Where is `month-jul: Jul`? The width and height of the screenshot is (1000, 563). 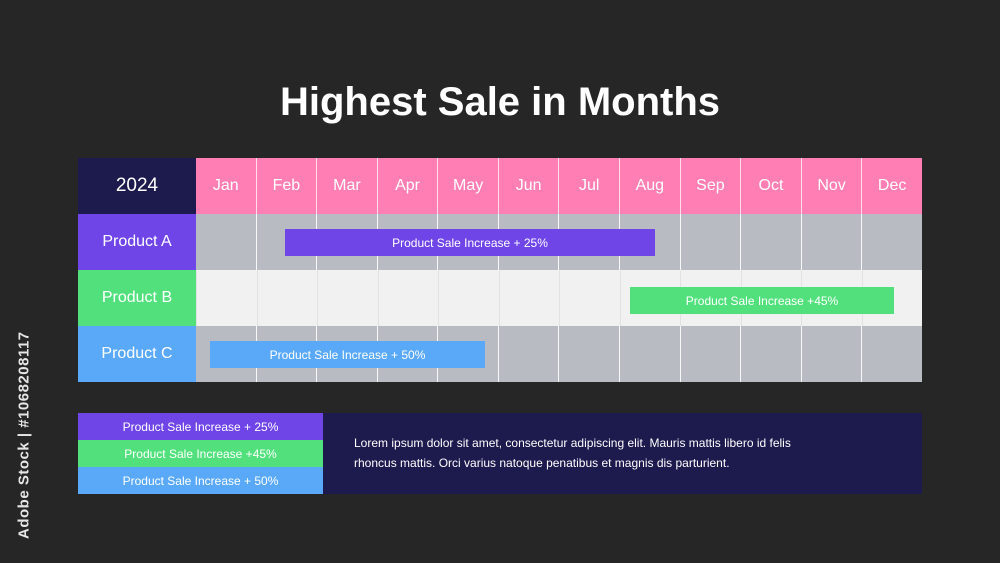 month-jul: Jul is located at coordinates (588, 186).